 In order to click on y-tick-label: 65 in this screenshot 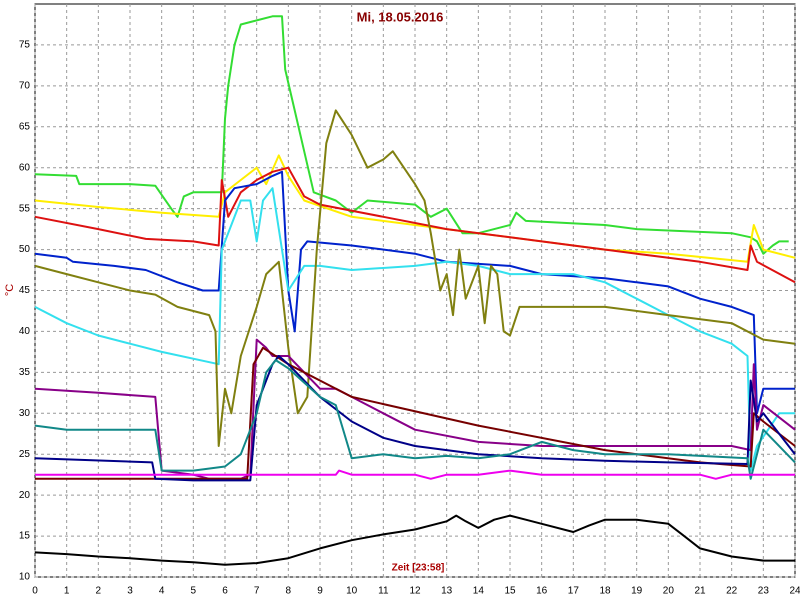, I will do `click(25, 126)`.